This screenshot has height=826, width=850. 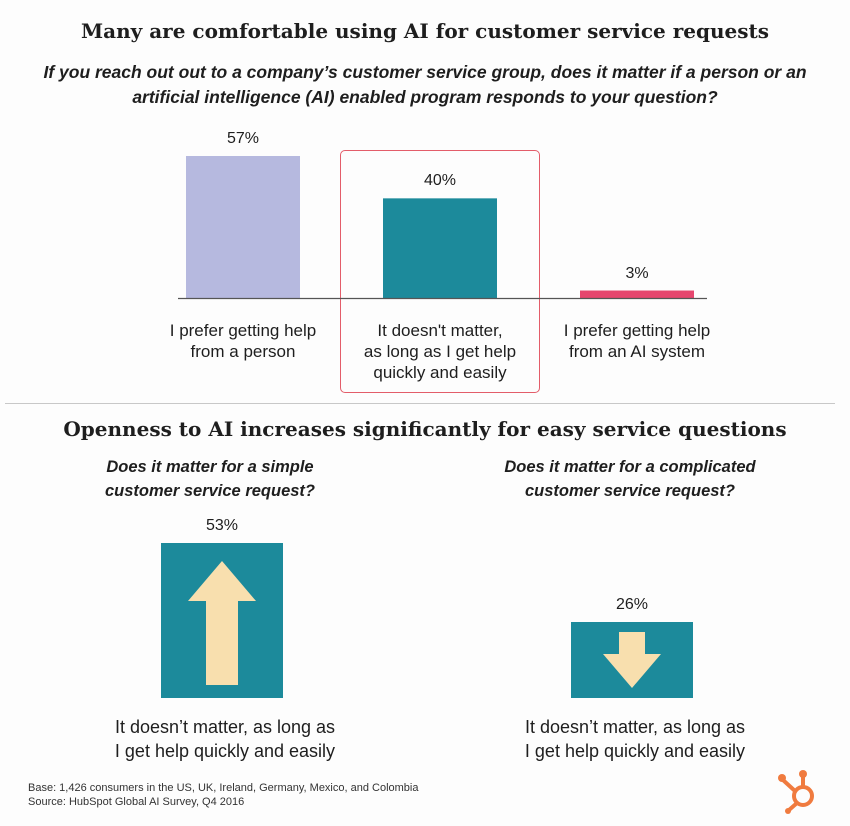 What do you see at coordinates (222, 623) in the screenshot?
I see `up-arrow-icon` at bounding box center [222, 623].